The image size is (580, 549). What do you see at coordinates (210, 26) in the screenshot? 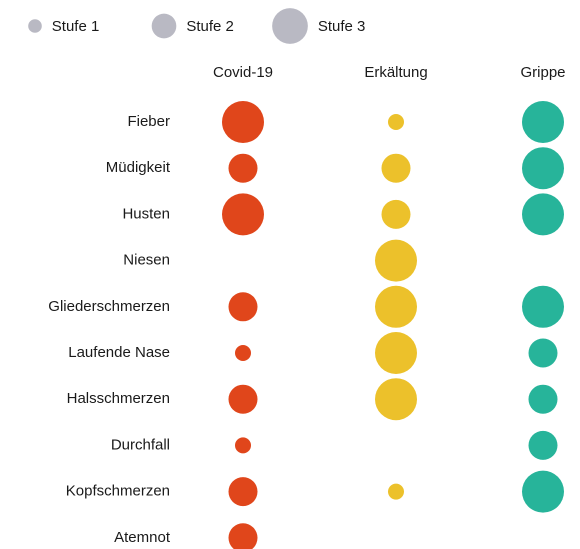
I see `legend-label: Stufe 2` at bounding box center [210, 26].